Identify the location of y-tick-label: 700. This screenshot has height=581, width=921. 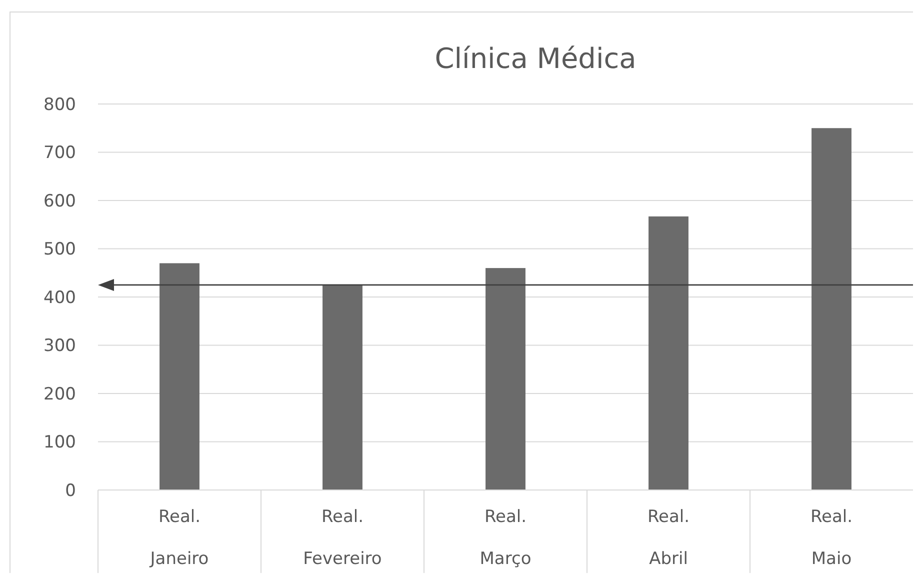
(60, 153).